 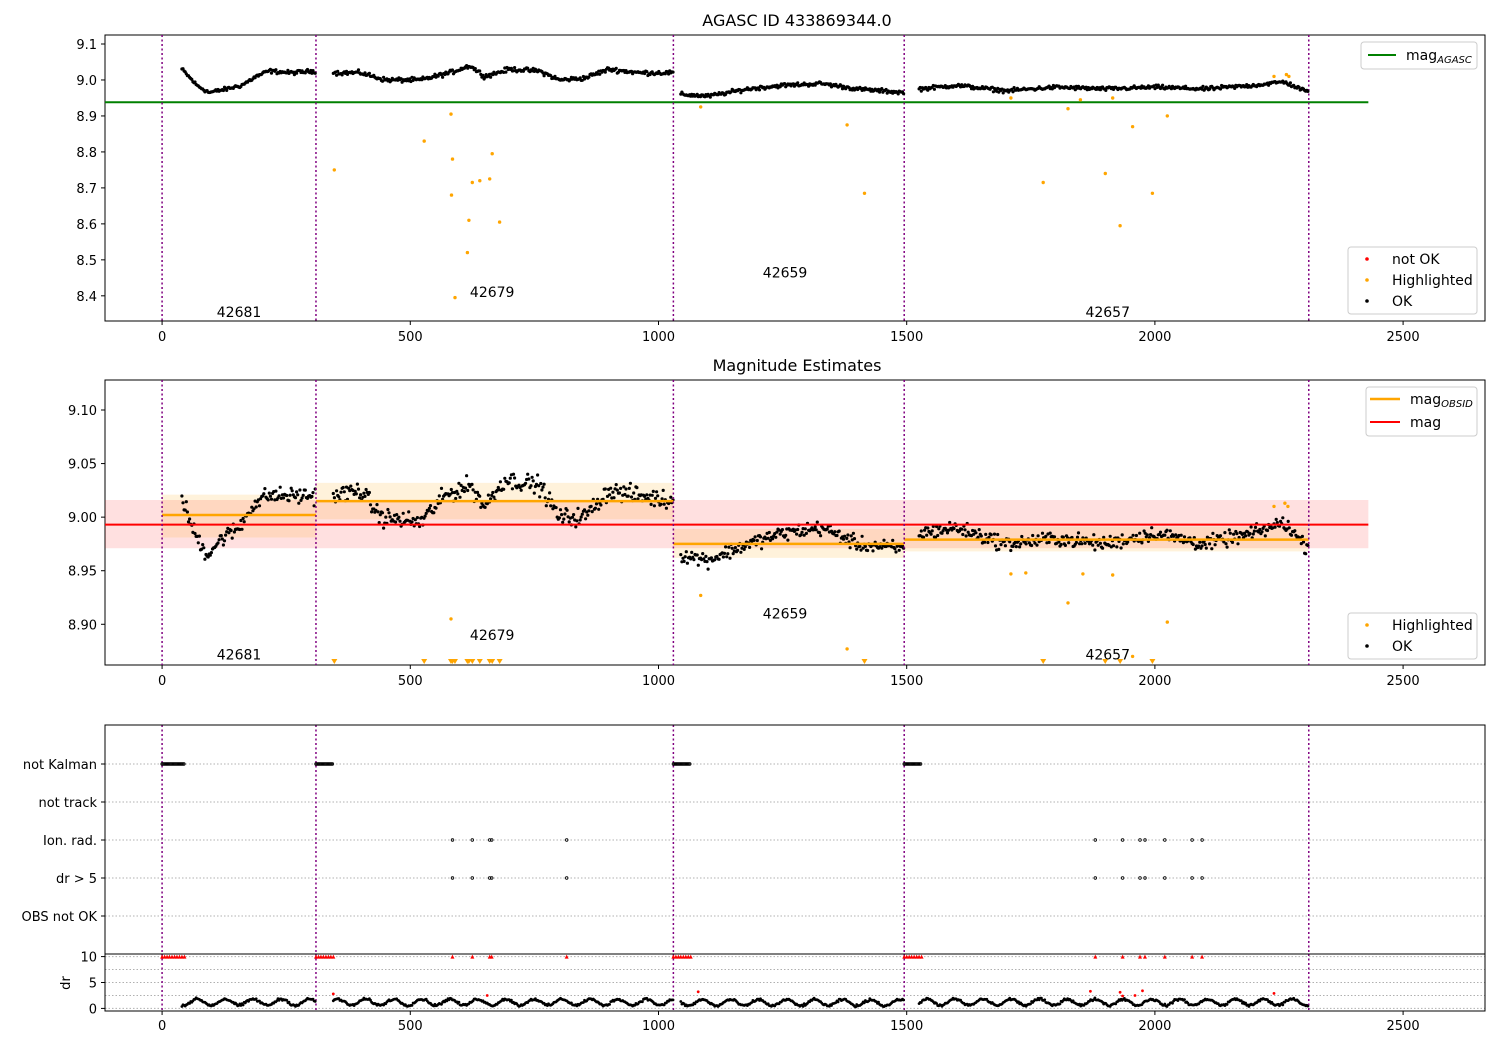 I want to click on category-label: not track, so click(x=67, y=803).